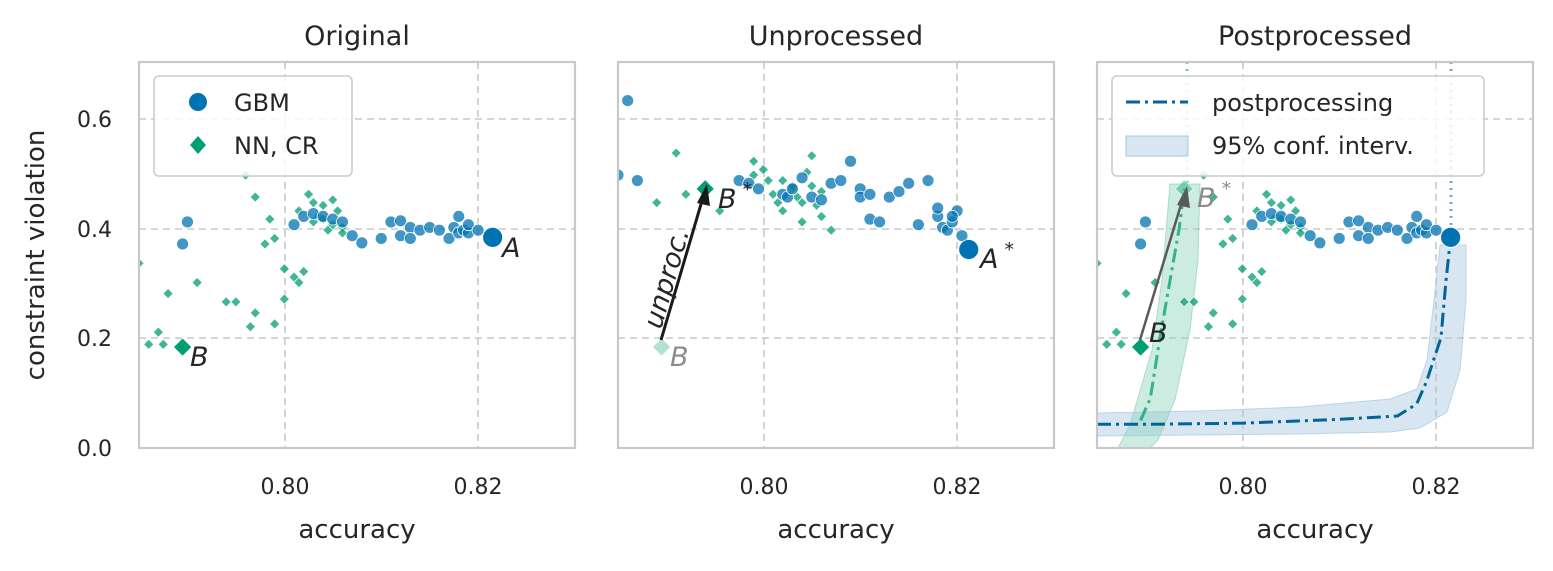  I want to click on legend-confint-swatch, so click(1157, 146).